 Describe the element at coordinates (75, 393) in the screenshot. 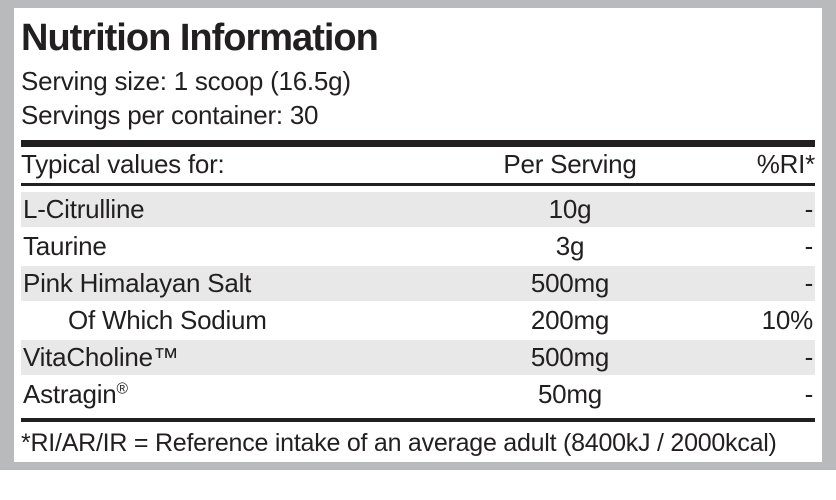

I see `ingredient-name: Astragin®` at that location.